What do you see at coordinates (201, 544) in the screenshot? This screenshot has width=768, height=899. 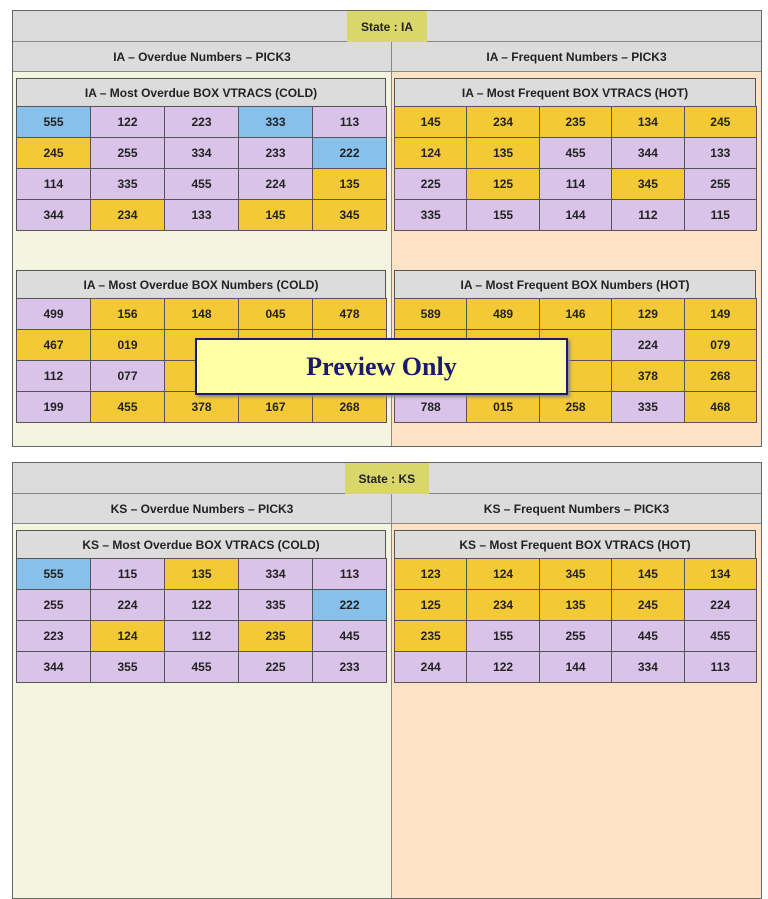 I see `table-title: KS – Most Overdue BOX VTRACS (COLD)` at bounding box center [201, 544].